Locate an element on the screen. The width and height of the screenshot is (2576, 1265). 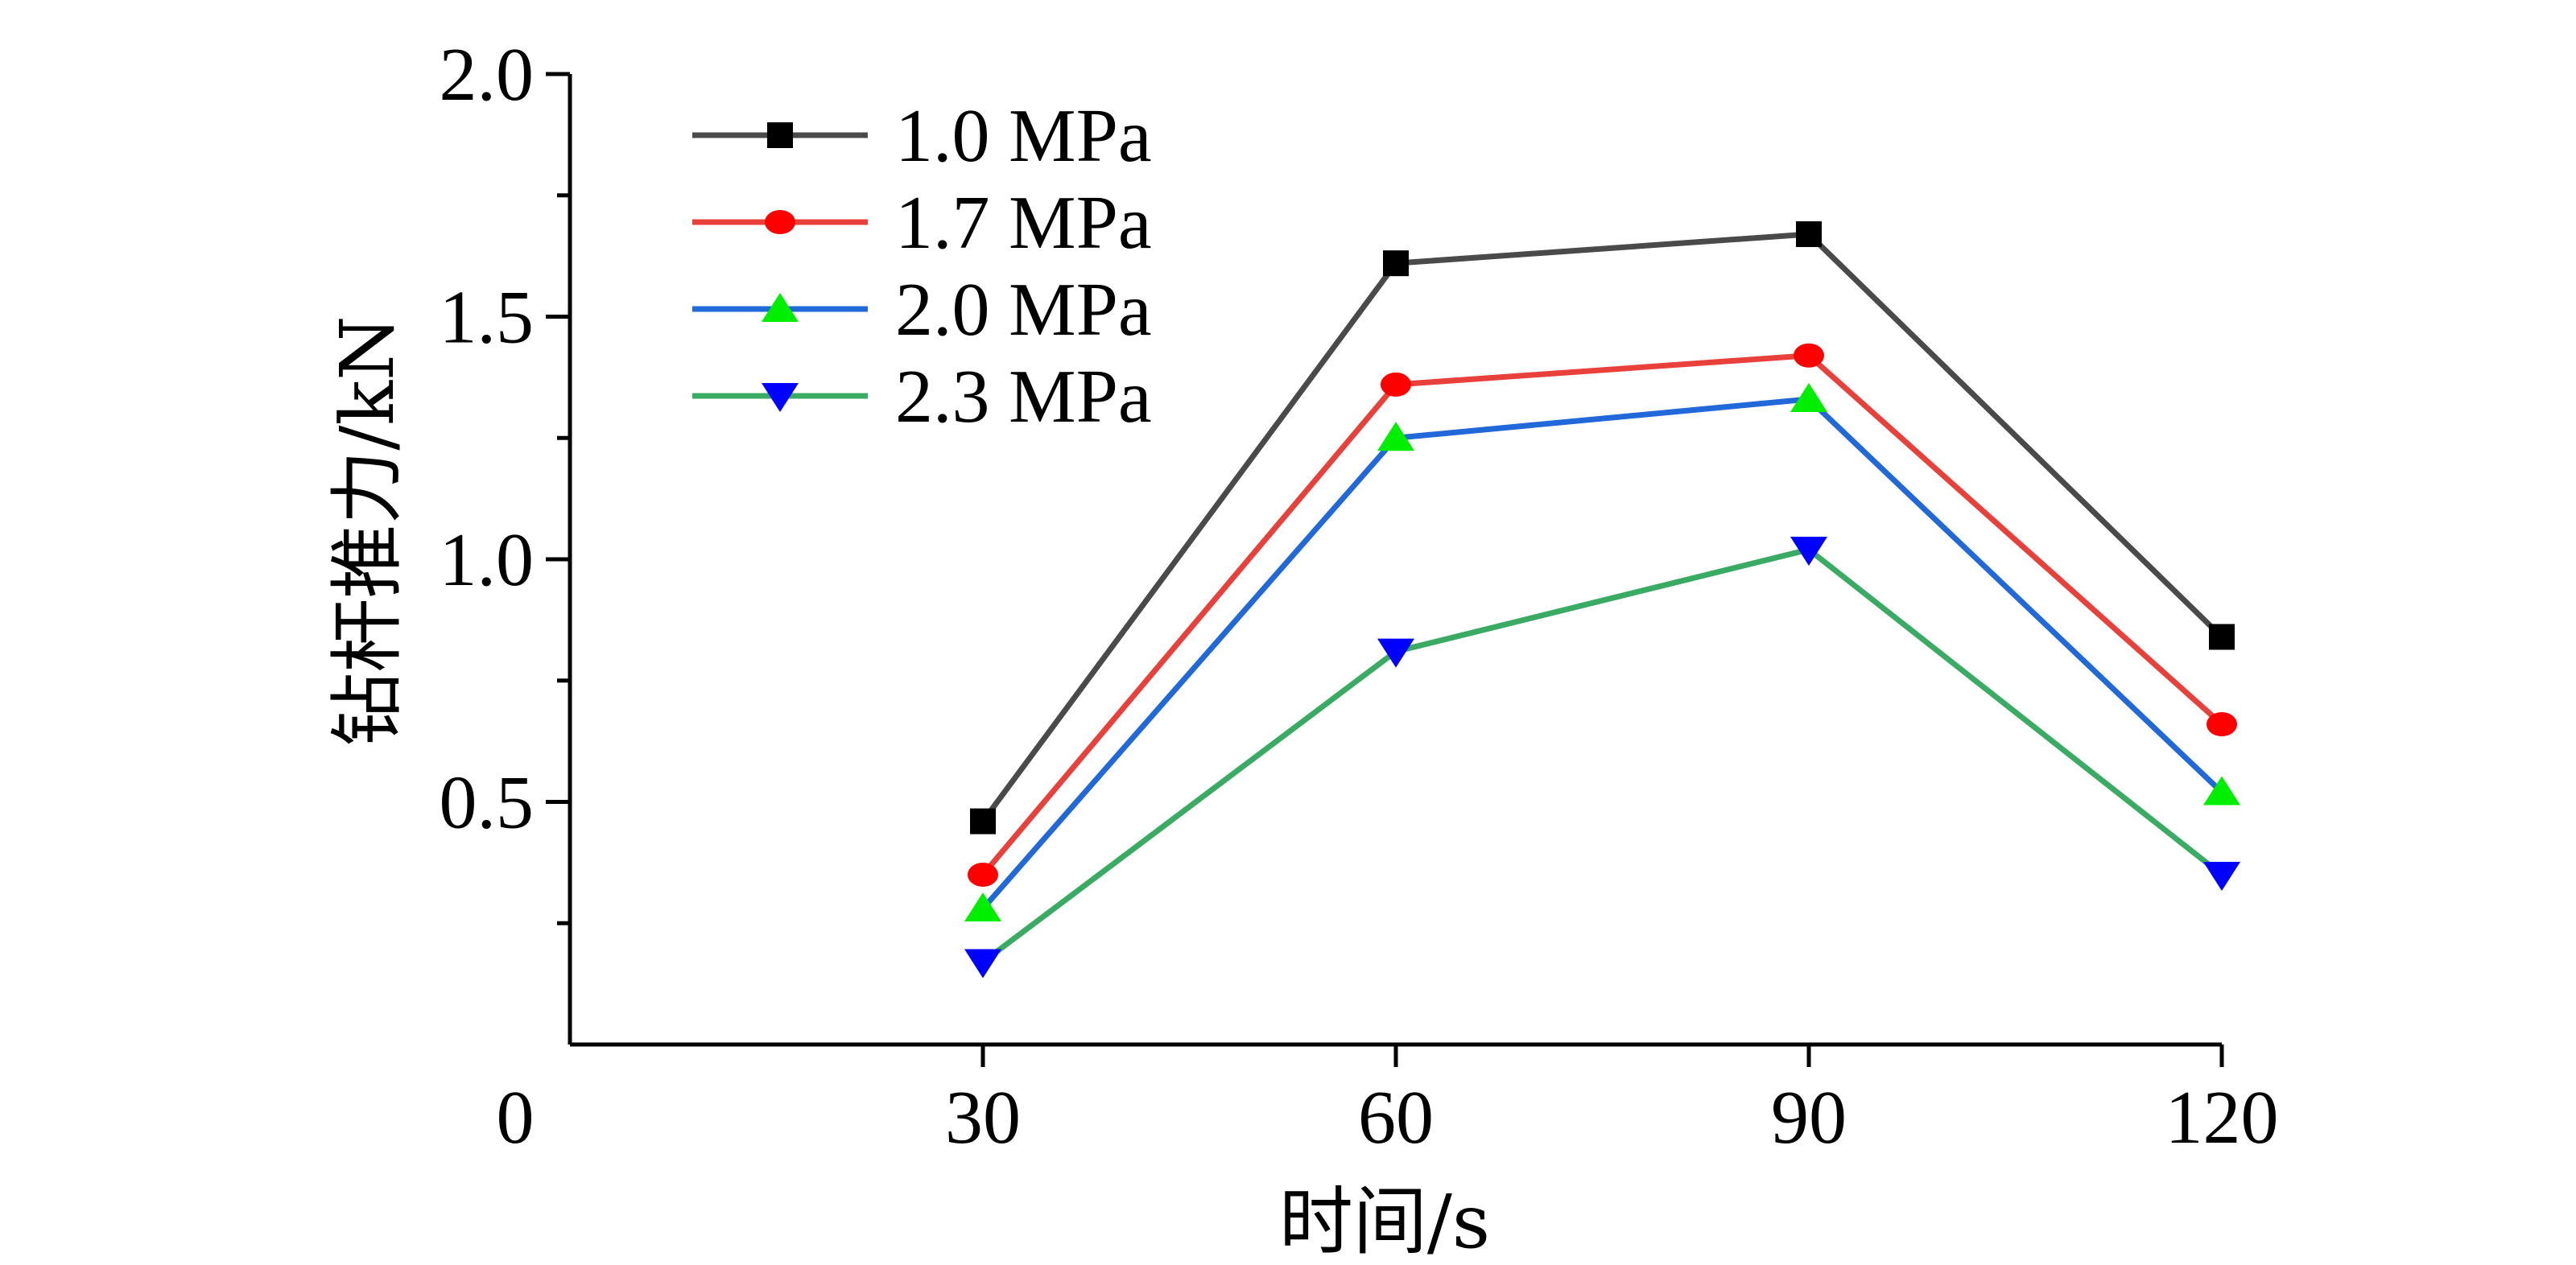
x-tick-label: 0 is located at coordinates (516, 1118).